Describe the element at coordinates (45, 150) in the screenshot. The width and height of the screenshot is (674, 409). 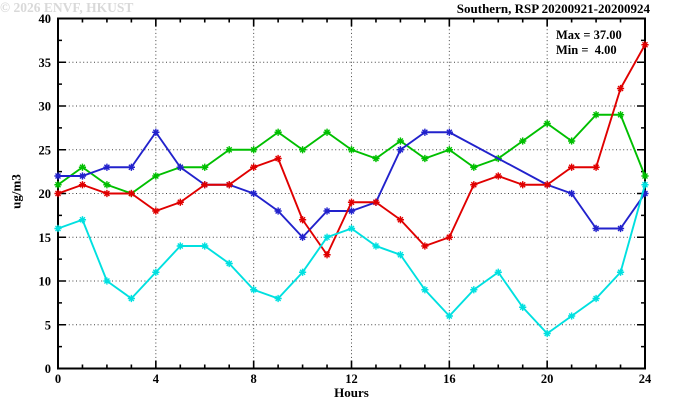
I see `y-tick-label: 25` at that location.